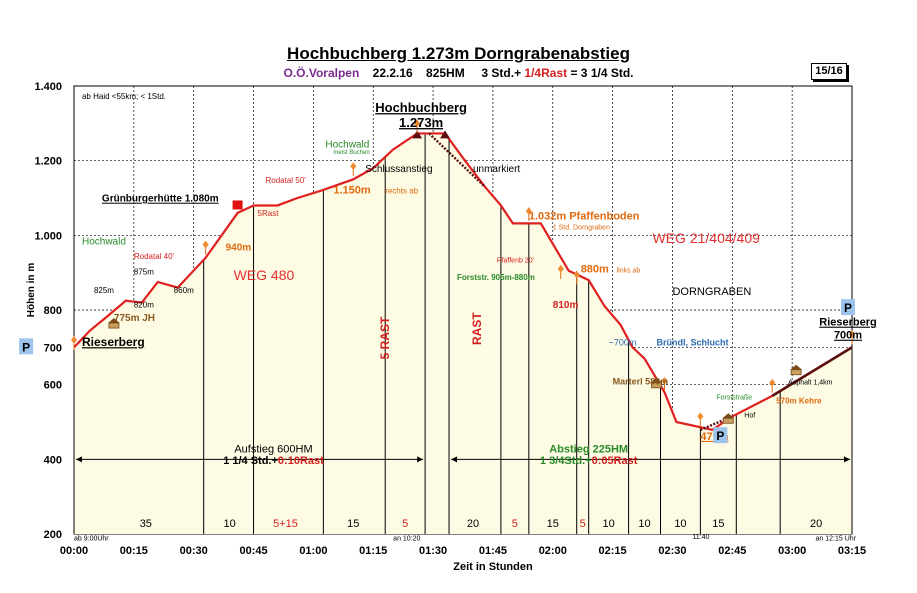 The image size is (917, 593). Describe the element at coordinates (269, 213) in the screenshot. I see `annotation-label: 5Rast` at that location.